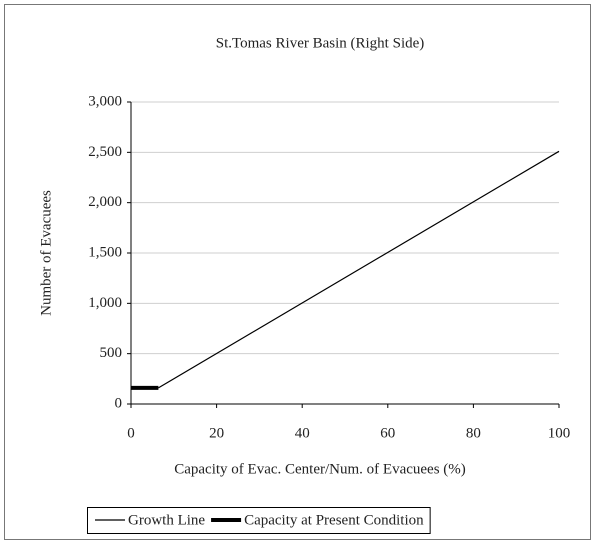 This screenshot has height=545, width=596. Describe the element at coordinates (119, 403) in the screenshot. I see `y-tick-label: 0` at that location.